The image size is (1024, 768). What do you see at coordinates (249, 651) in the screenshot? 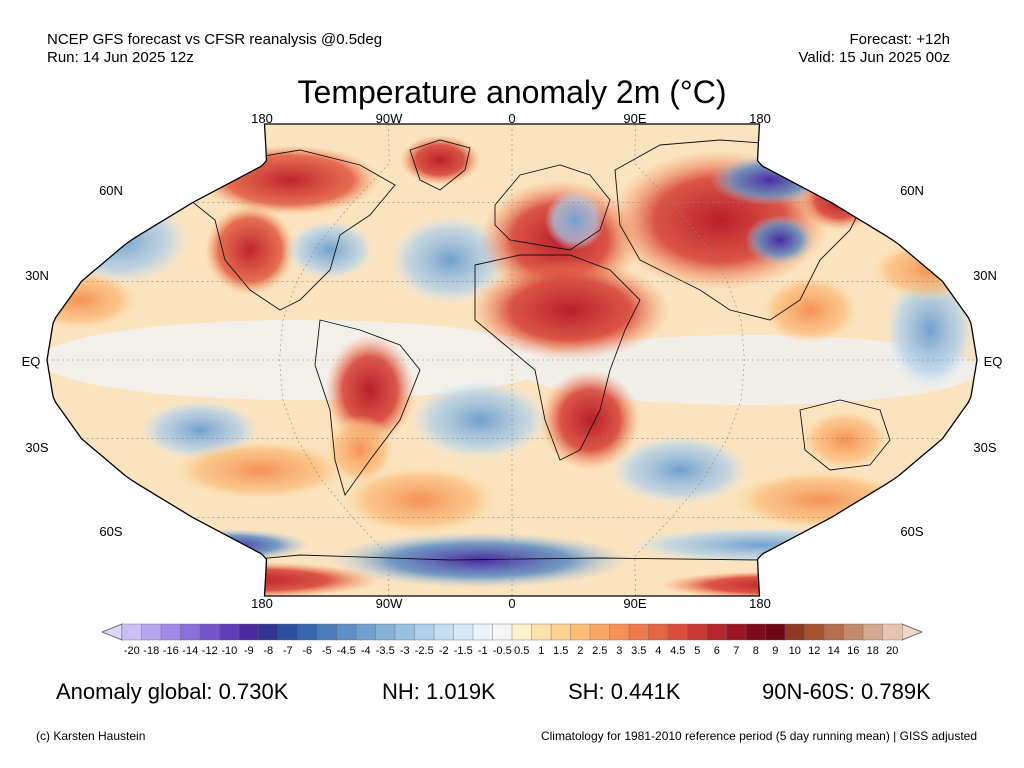
I see `colorbar-label: -9` at bounding box center [249, 651].